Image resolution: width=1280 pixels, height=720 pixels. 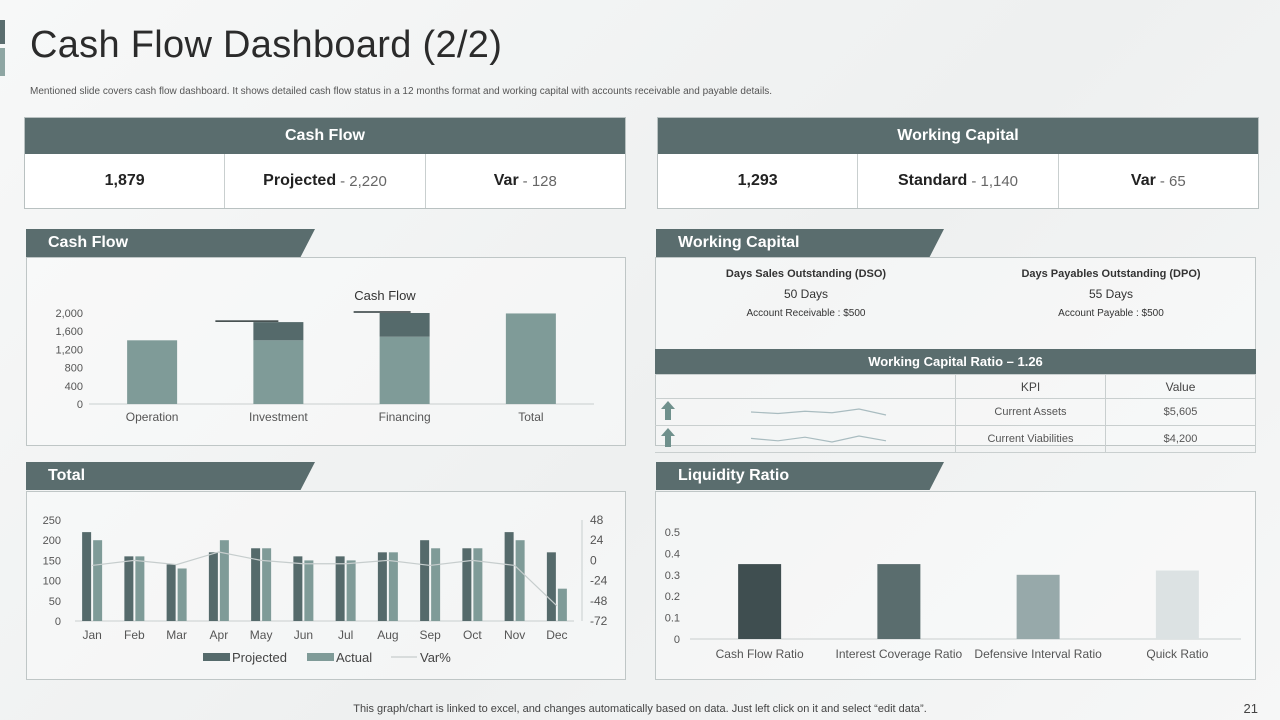 I want to click on y-tick-label: 1,600, so click(x=69, y=332).